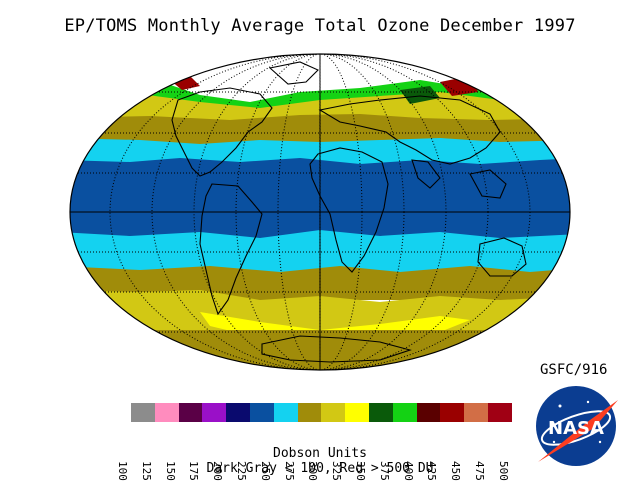 The image size is (640, 481). What do you see at coordinates (573, 370) in the screenshot?
I see `credit-label: GSFC/916` at bounding box center [573, 370].